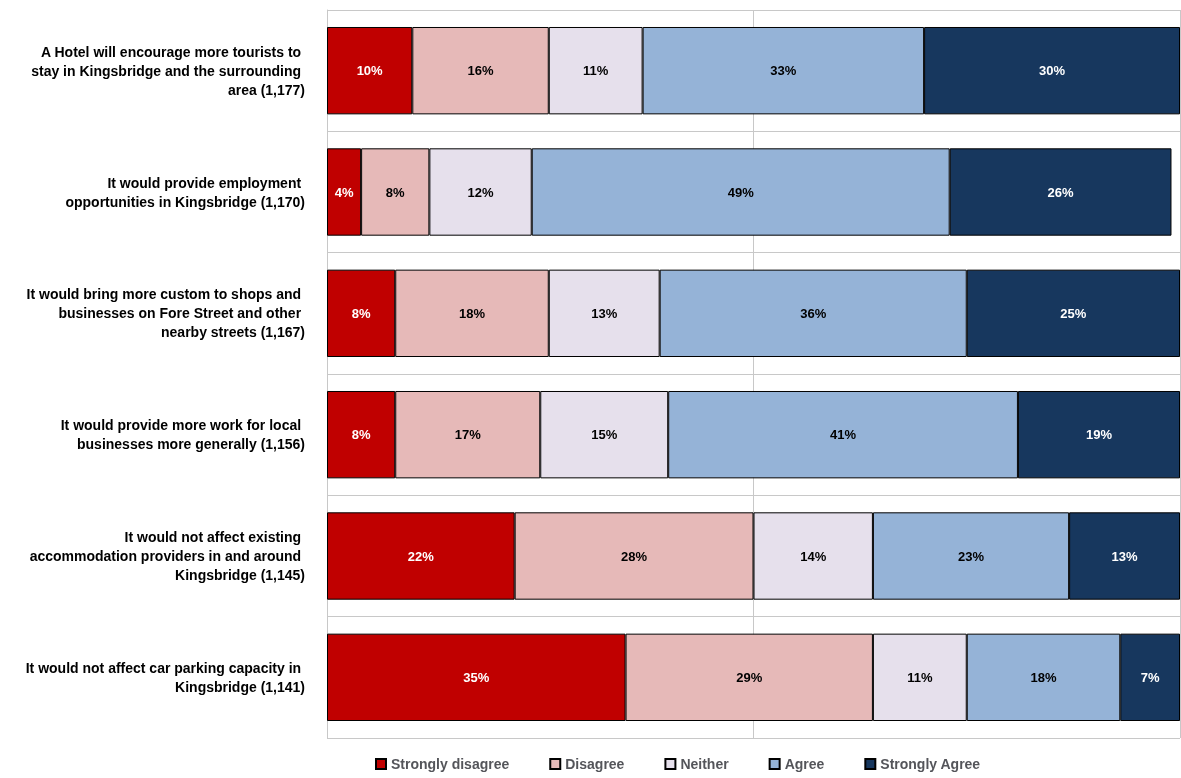 Image resolution: width=1181 pixels, height=778 pixels. What do you see at coordinates (604, 435) in the screenshot?
I see `data-label: 15%` at bounding box center [604, 435].